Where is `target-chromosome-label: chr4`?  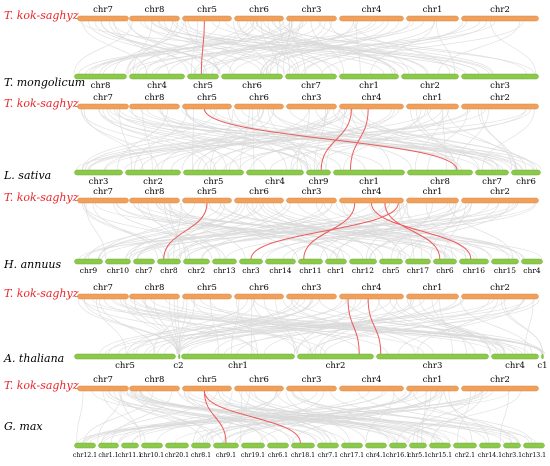 target-chromosome-label: chr4 is located at coordinates (532, 270).